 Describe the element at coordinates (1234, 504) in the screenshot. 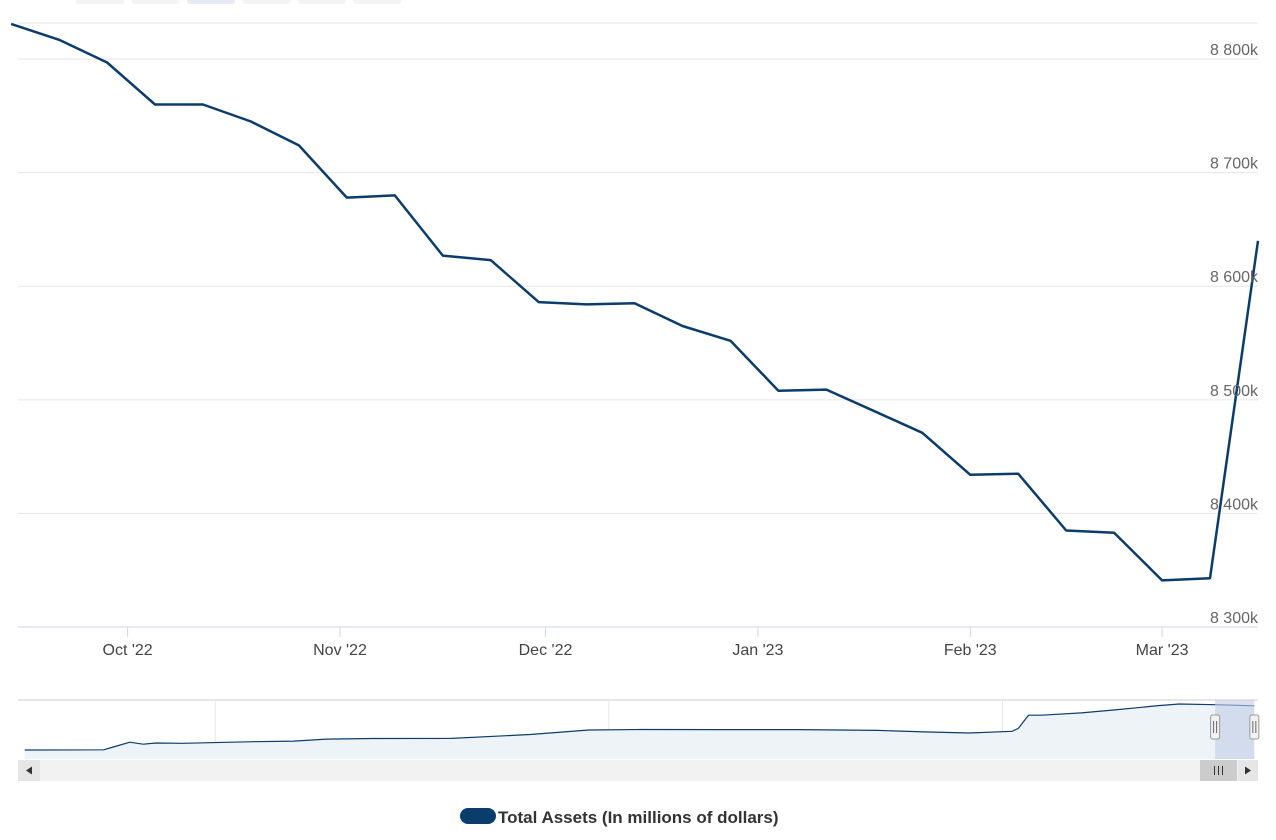

I see `y-tick-label: 8 400k` at that location.